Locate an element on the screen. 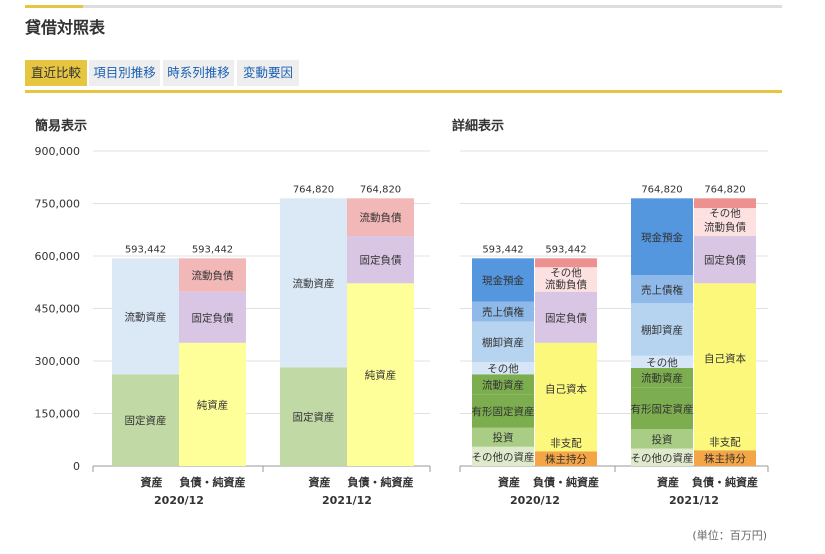  tab-recent-comparison: 直近比較 is located at coordinates (56, 73).